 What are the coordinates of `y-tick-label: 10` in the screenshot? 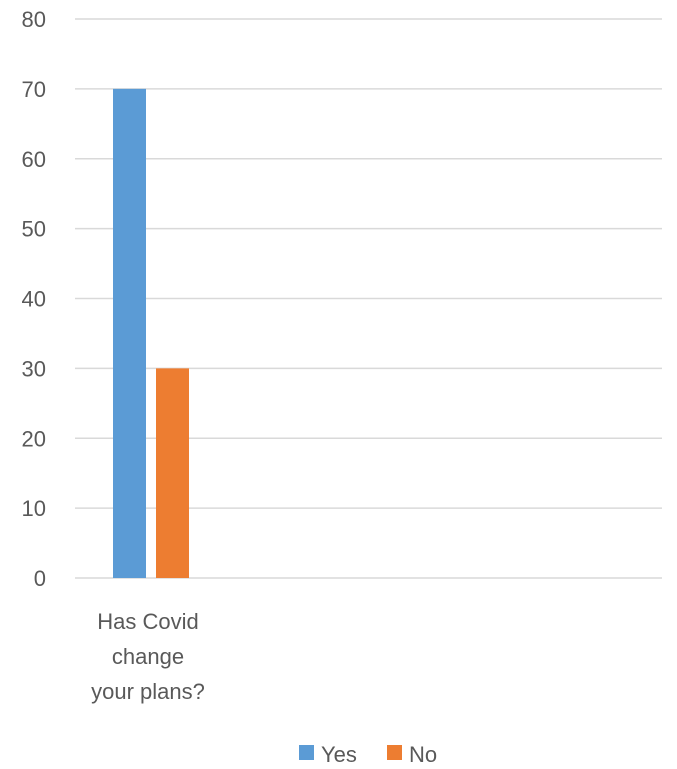 It's located at (34, 508).